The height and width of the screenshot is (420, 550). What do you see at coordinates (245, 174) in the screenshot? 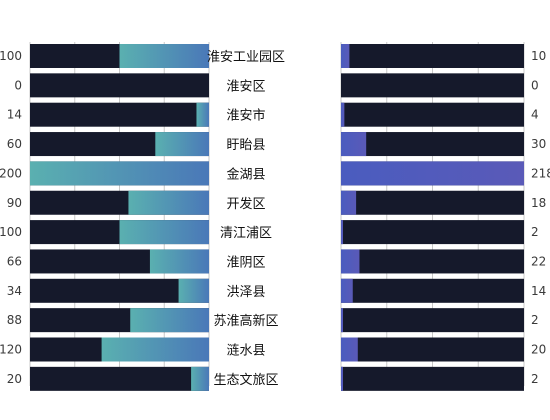
I see `category-label: 金湖县` at bounding box center [245, 174].